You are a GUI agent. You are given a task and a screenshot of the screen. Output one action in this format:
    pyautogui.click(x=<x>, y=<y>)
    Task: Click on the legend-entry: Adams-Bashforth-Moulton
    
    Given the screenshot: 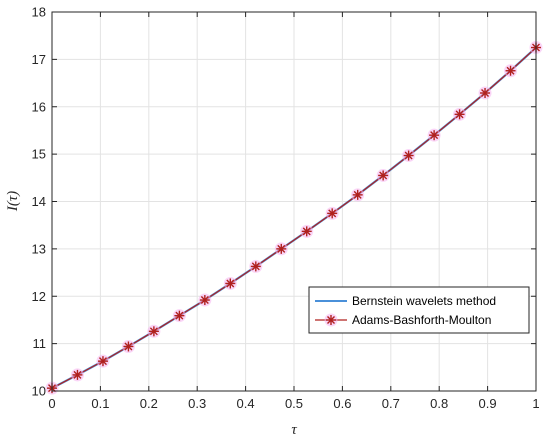 What is the action you would take?
    pyautogui.click(x=403, y=320)
    